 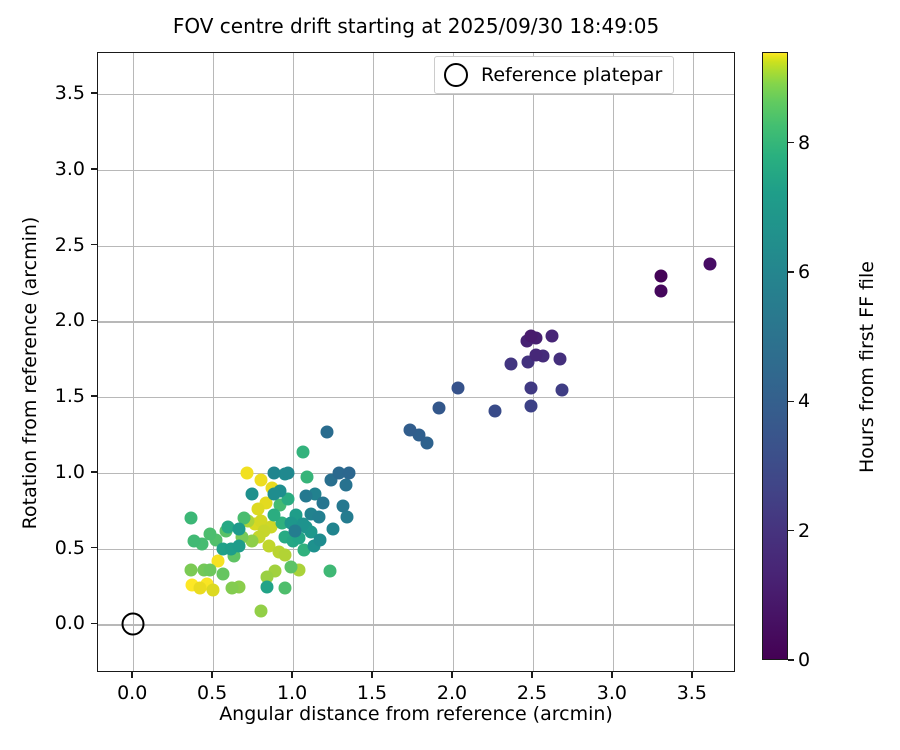 What do you see at coordinates (69, 396) in the screenshot?
I see `y-tick-label: 1.5` at bounding box center [69, 396].